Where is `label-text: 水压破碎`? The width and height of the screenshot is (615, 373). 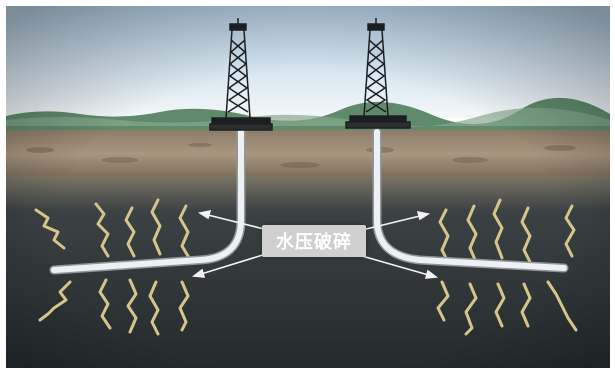
label-text: 水压破碎 is located at coordinates (314, 242).